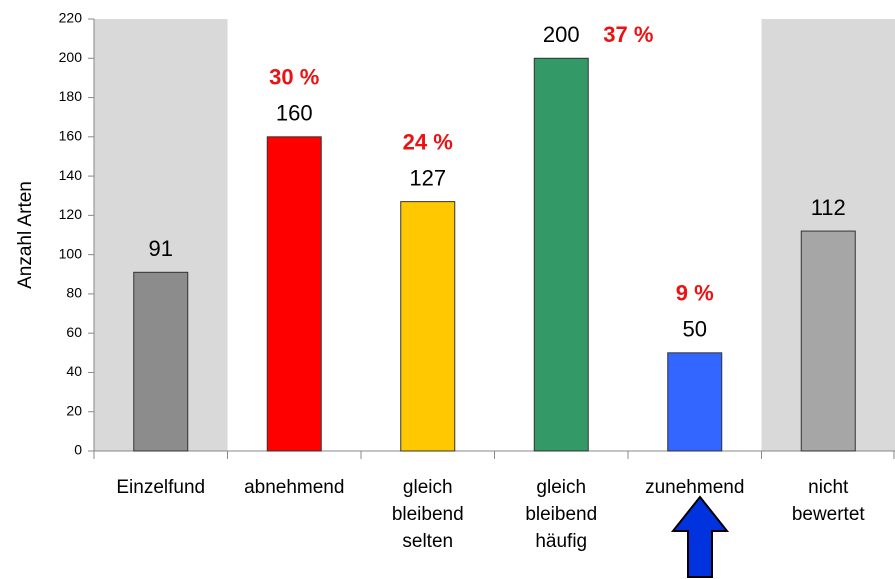 Image resolution: width=895 pixels, height=579 pixels. I want to click on x-tick-label: gleich bleibend häufig, so click(561, 514).